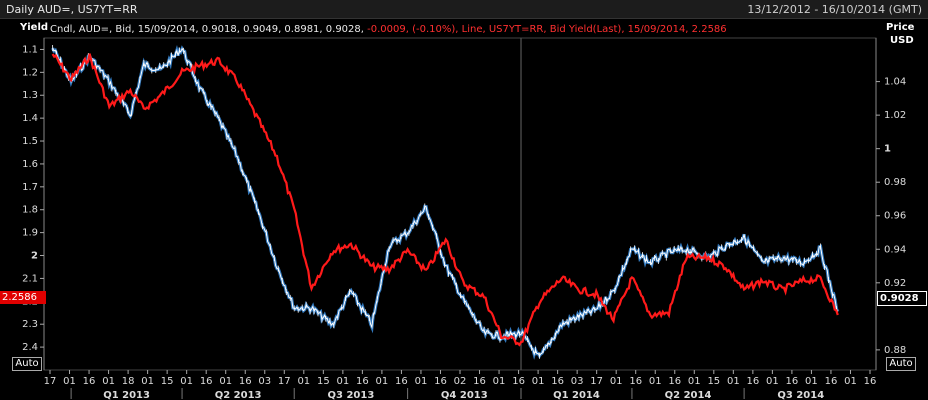 The height and width of the screenshot is (400, 928). What do you see at coordinates (895, 182) in the screenshot?
I see `right-tick-label: 0.98` at bounding box center [895, 182].